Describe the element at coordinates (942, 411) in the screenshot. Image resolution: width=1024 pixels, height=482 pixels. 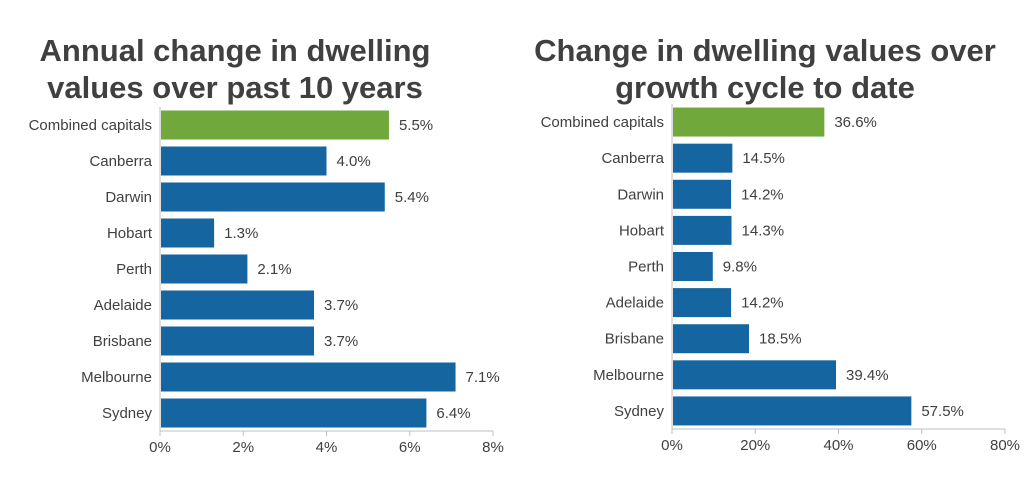
I see `data-label: 57.5%` at that location.